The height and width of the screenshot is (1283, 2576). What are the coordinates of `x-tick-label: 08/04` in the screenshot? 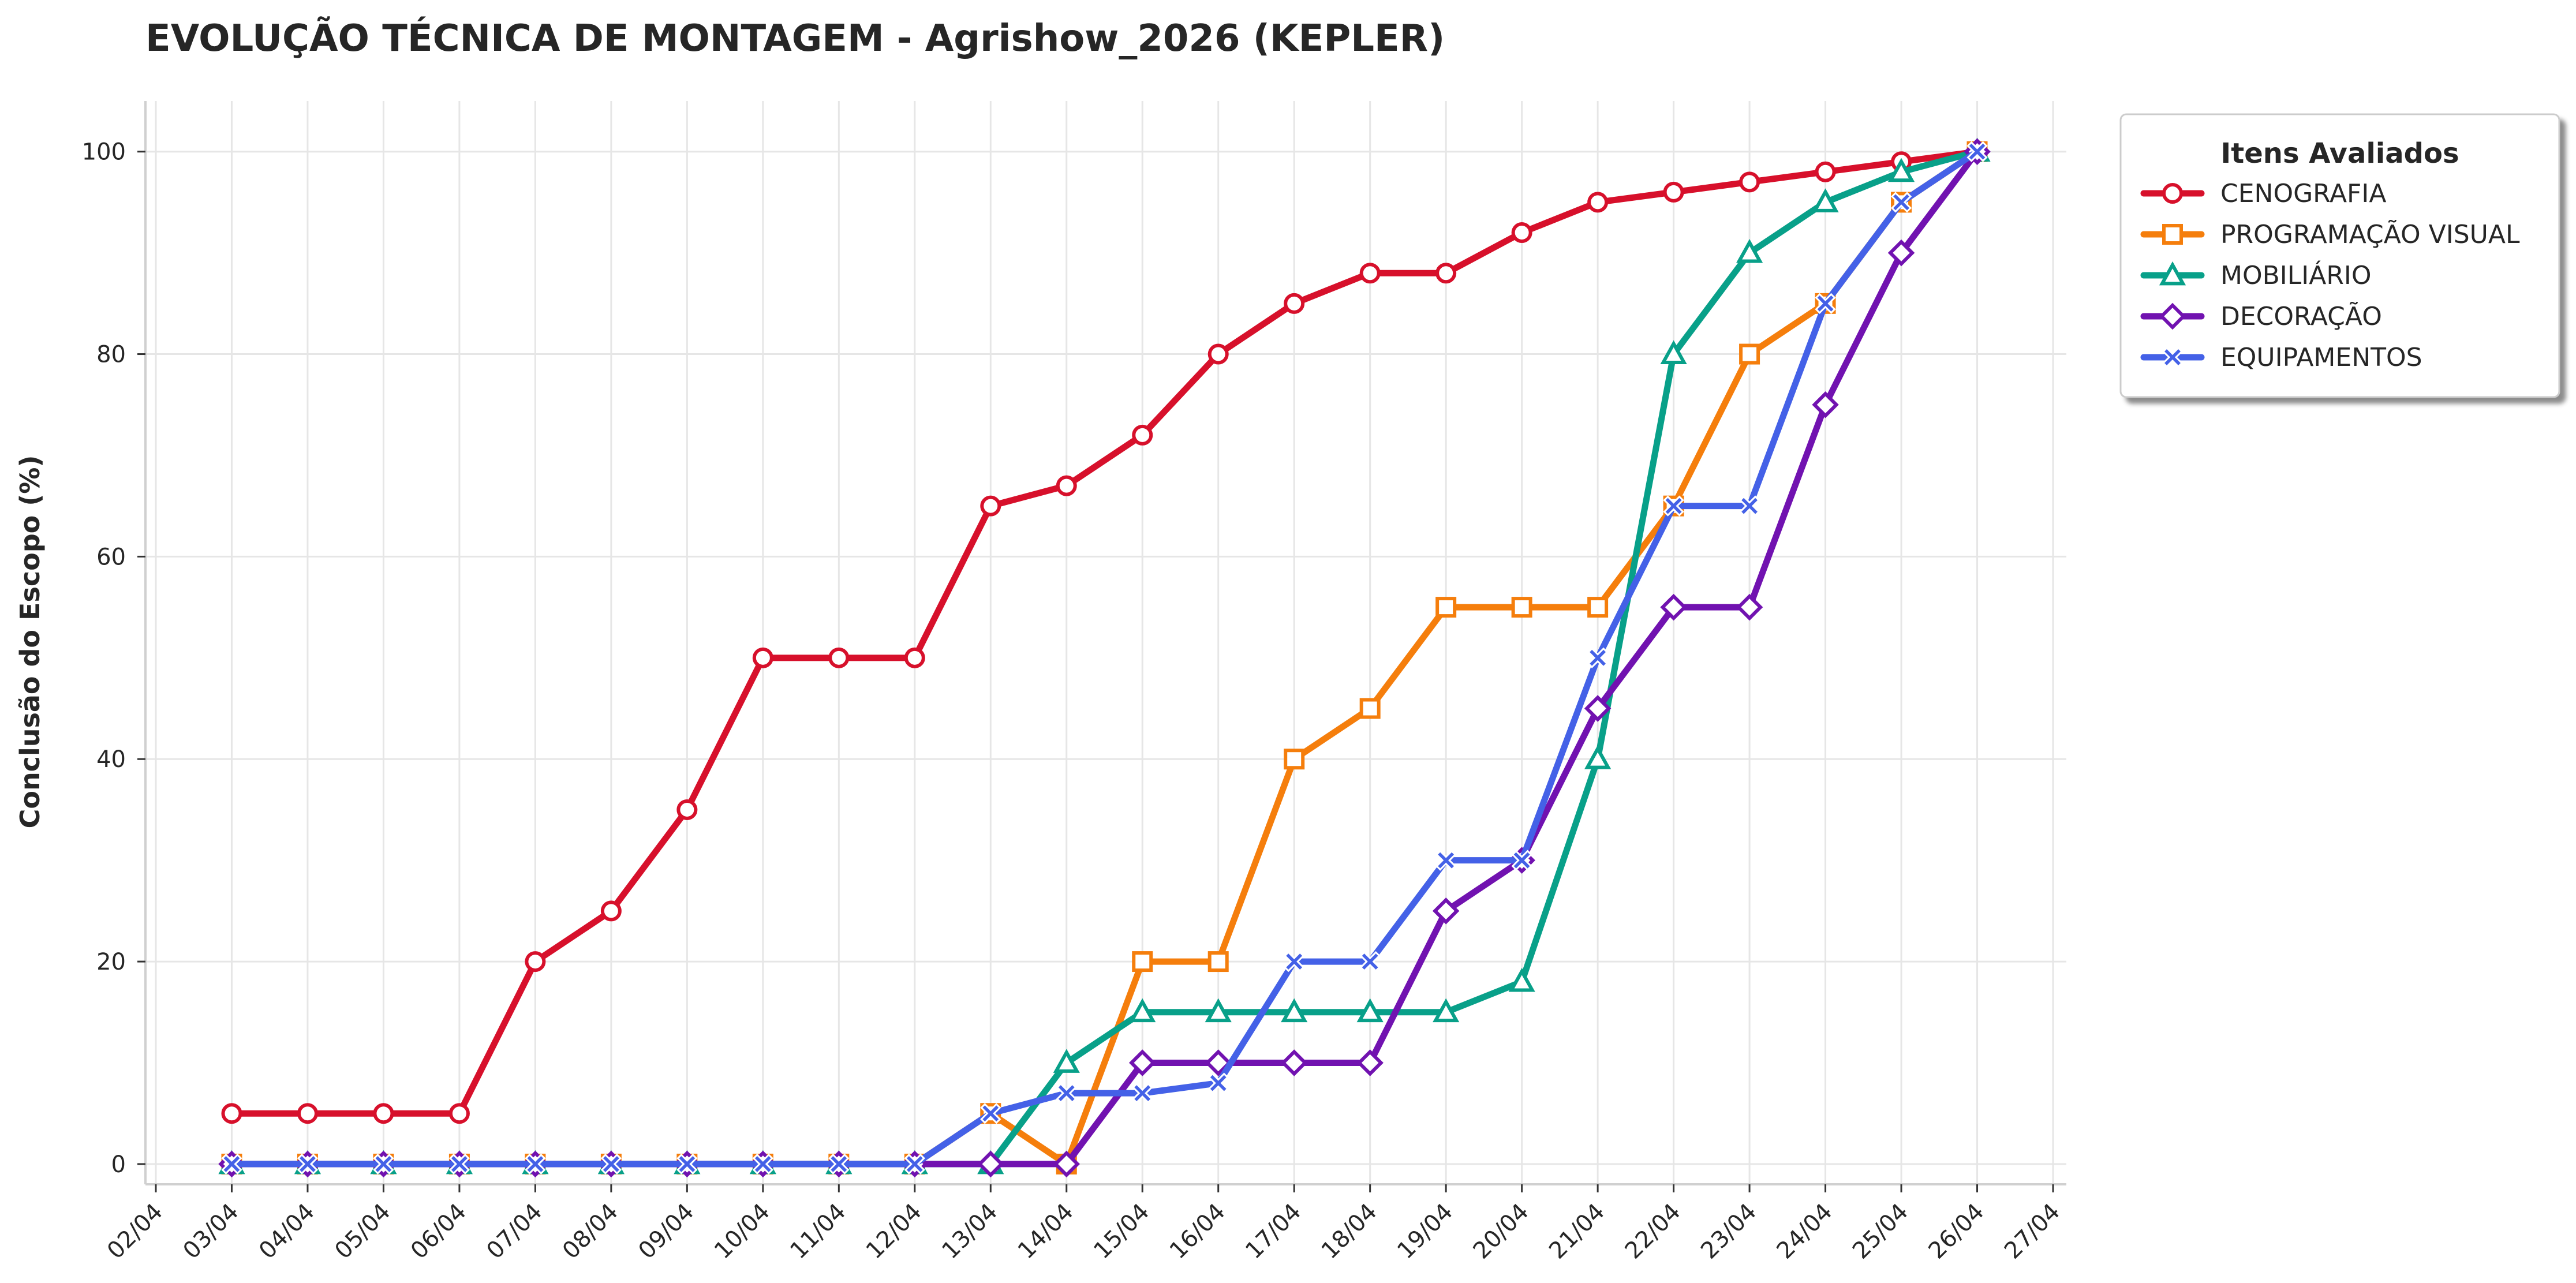 It's located at (590, 1232).